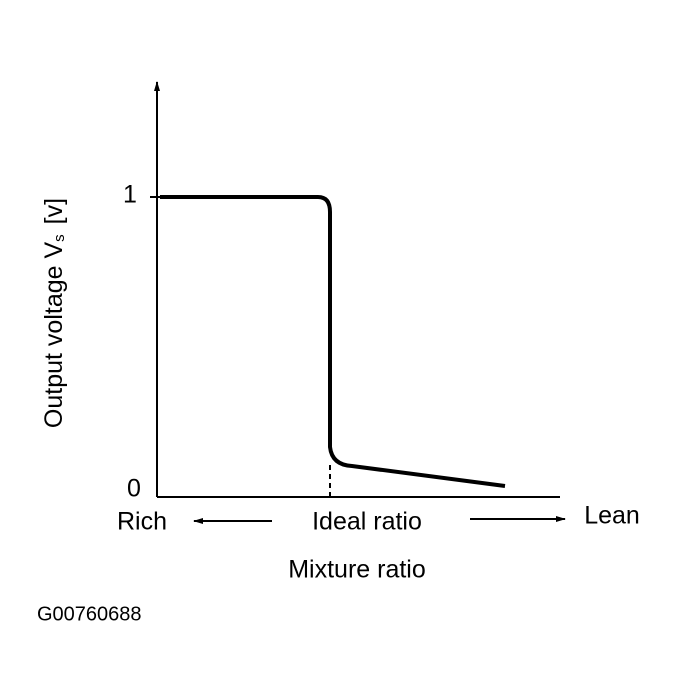  What do you see at coordinates (367, 522) in the screenshot?
I see `ideal-label: Ideal ratio` at bounding box center [367, 522].